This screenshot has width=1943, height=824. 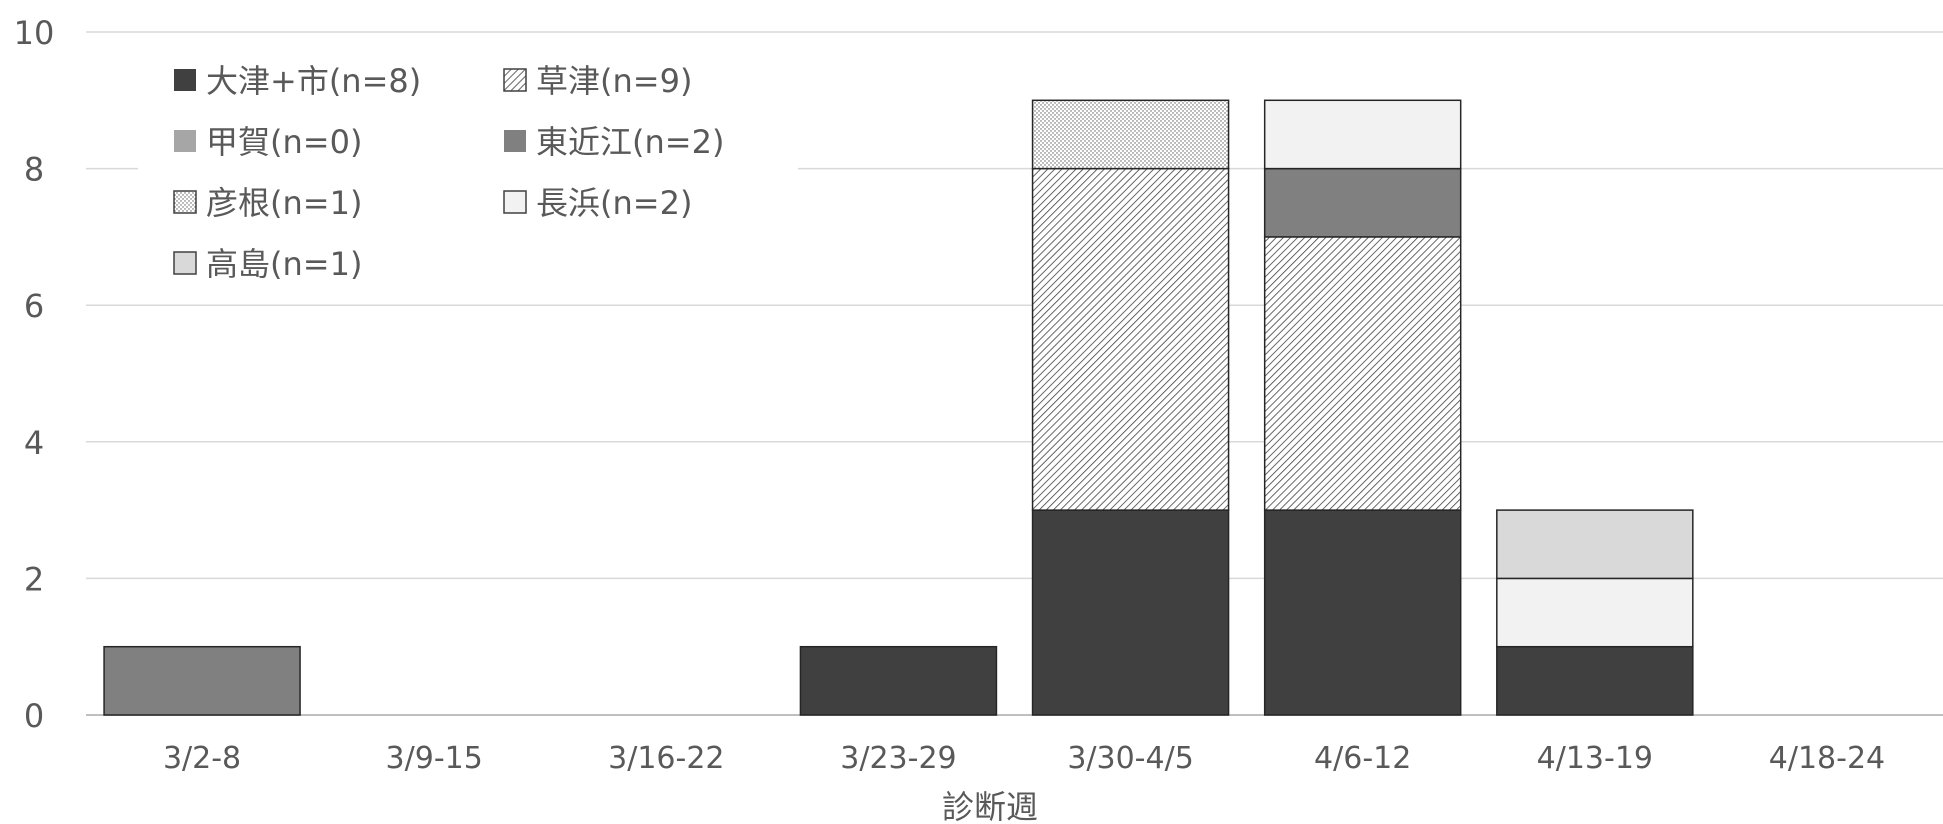 What do you see at coordinates (34, 716) in the screenshot?
I see `y-tick-label: 0` at bounding box center [34, 716].